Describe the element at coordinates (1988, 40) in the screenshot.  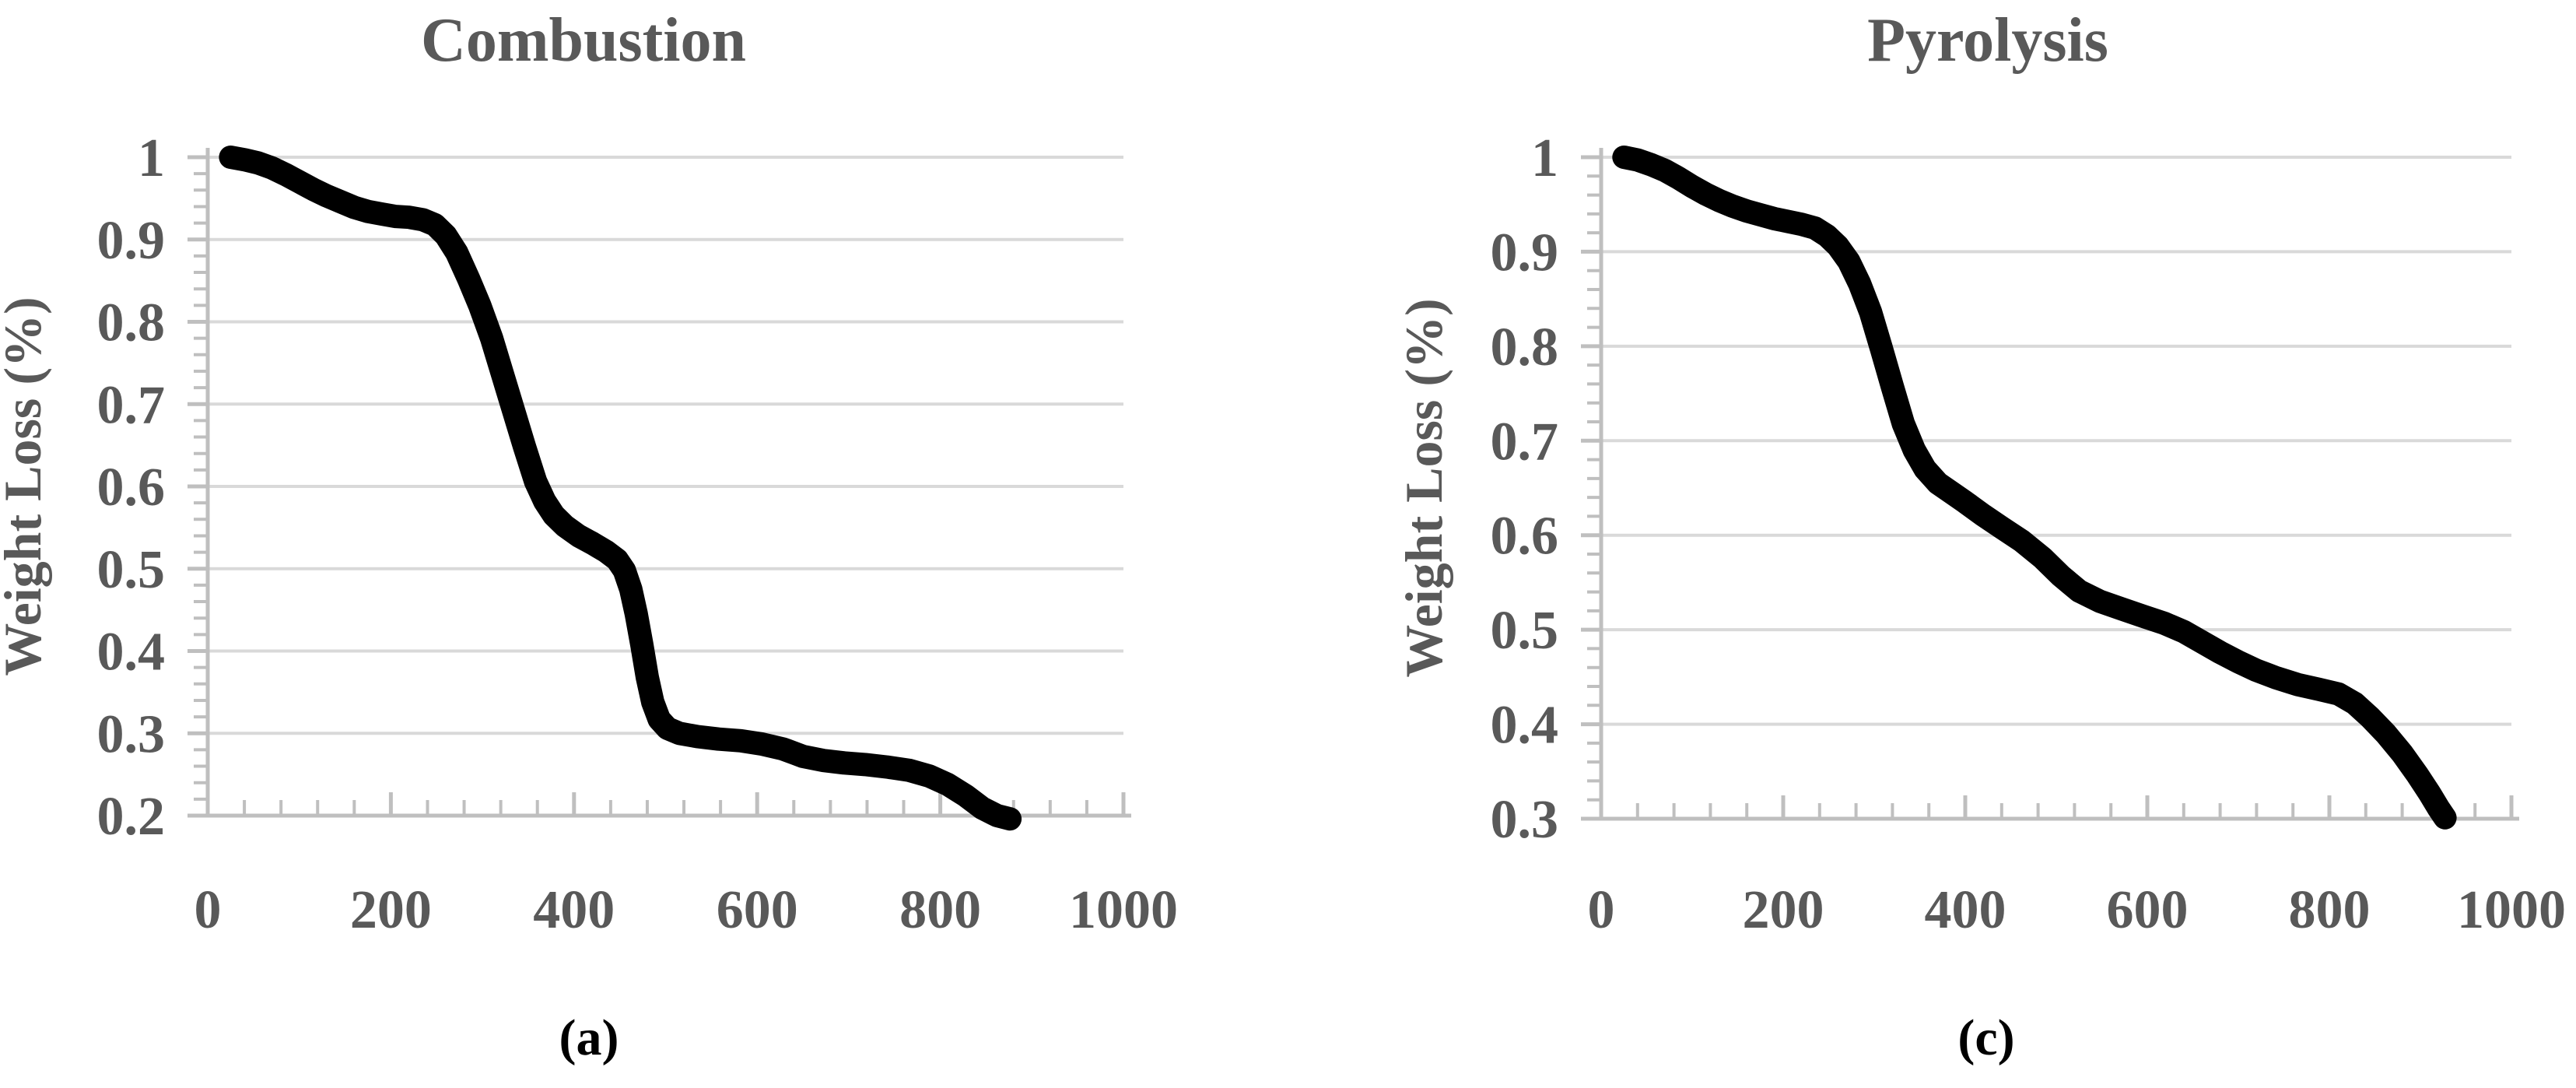
I see `chart-title: Pyrolysis` at that location.